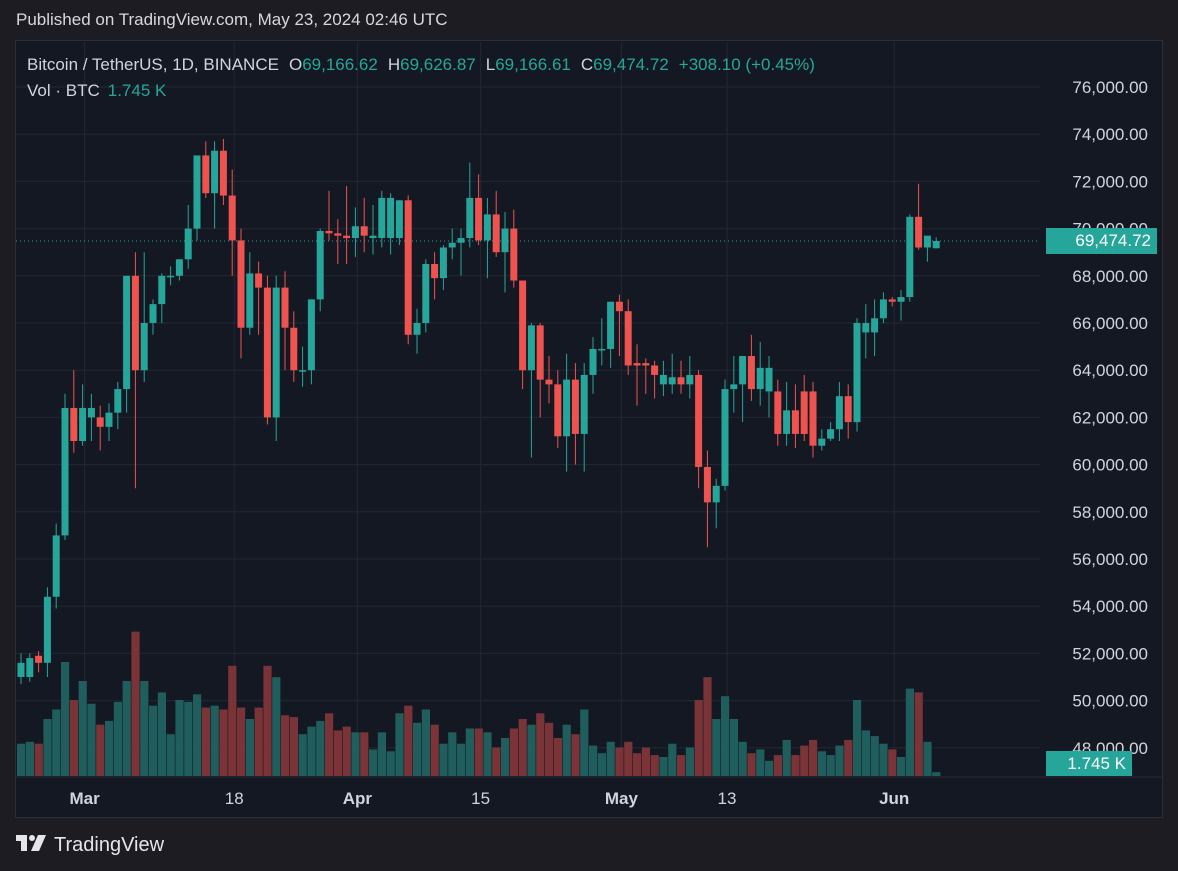  Describe the element at coordinates (1110, 87) in the screenshot. I see `y-tick-label: 76,000.00` at that location.